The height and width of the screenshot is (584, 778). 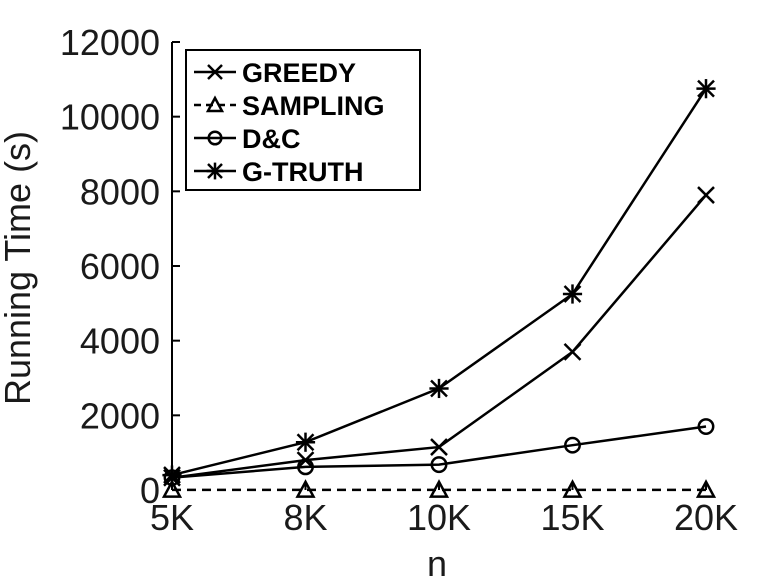 What do you see at coordinates (271, 139) in the screenshot?
I see `legend-label: D&C` at bounding box center [271, 139].